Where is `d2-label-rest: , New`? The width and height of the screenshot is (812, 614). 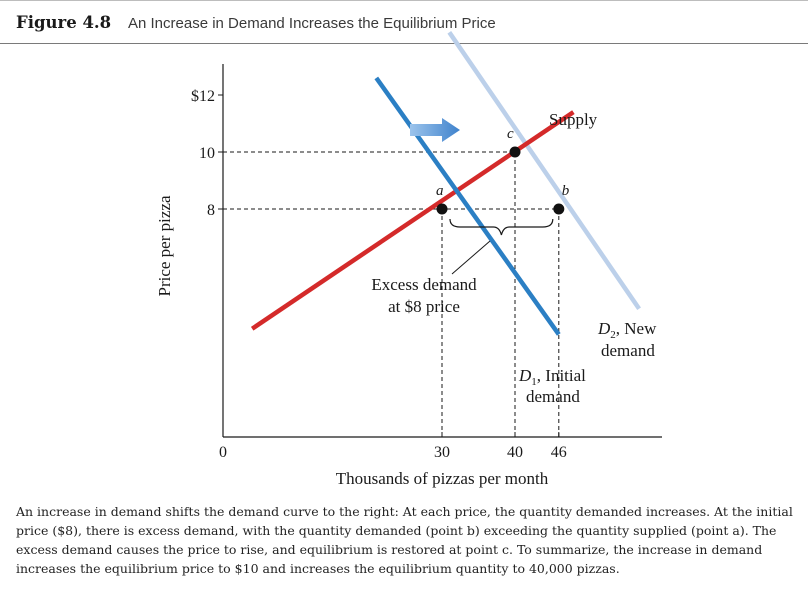
d2-label-rest: , New is located at coordinates (636, 328).